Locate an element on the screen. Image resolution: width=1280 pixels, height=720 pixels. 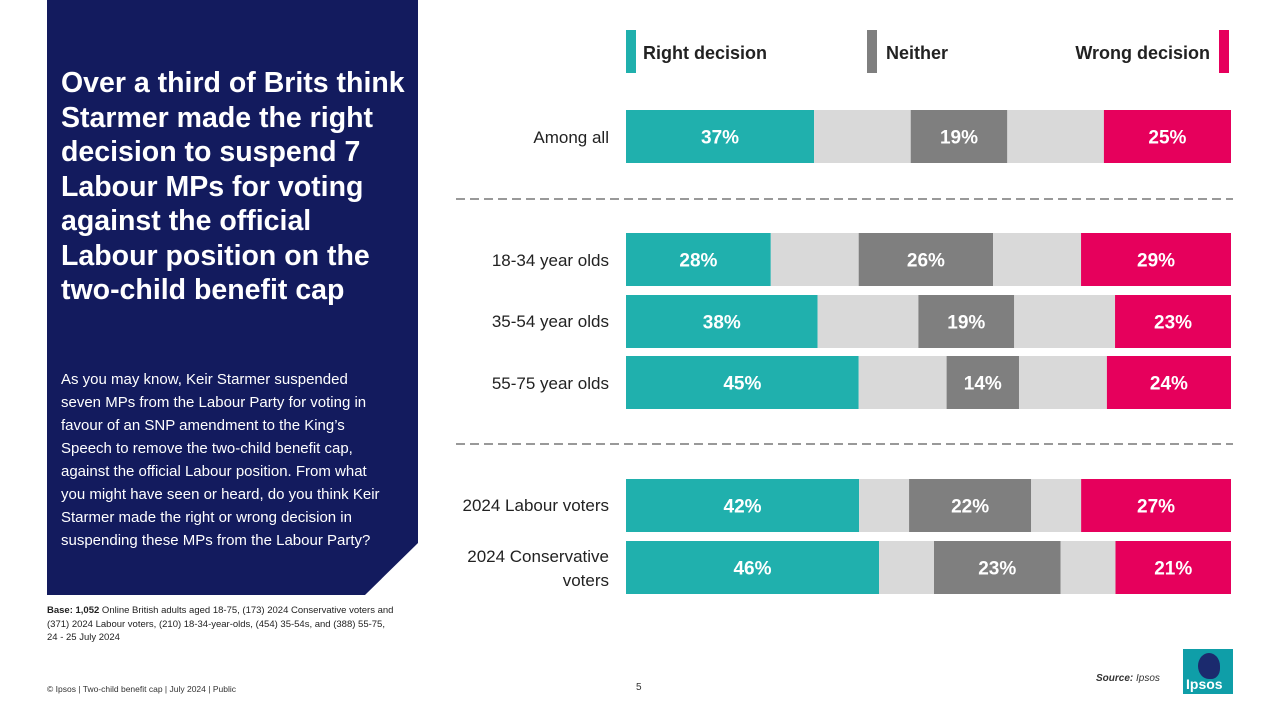
bar-wrong-all is located at coordinates (1167, 136).